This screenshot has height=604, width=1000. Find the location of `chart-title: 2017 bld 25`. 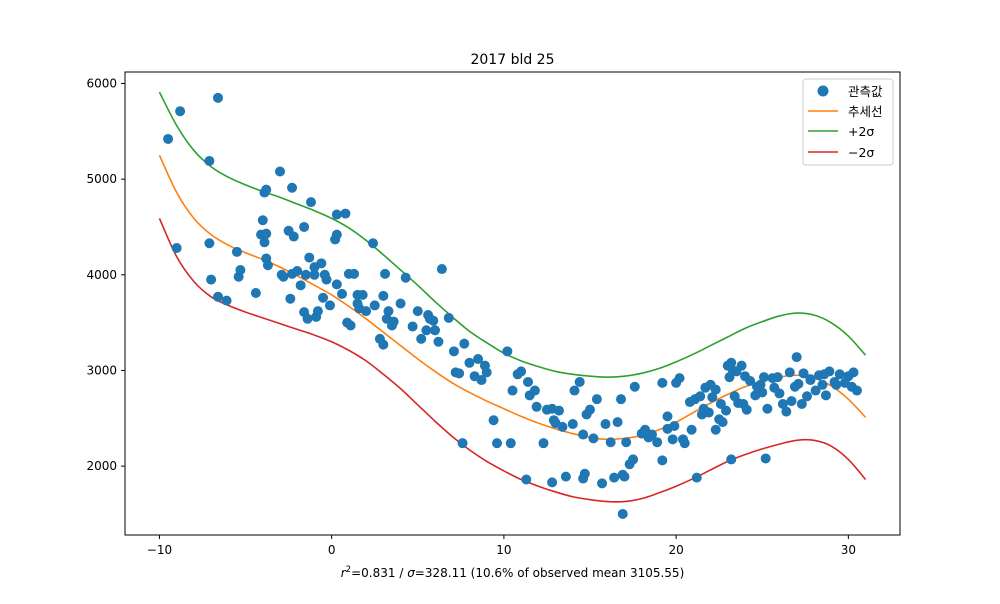

chart-title: 2017 bld 25 is located at coordinates (512, 60).